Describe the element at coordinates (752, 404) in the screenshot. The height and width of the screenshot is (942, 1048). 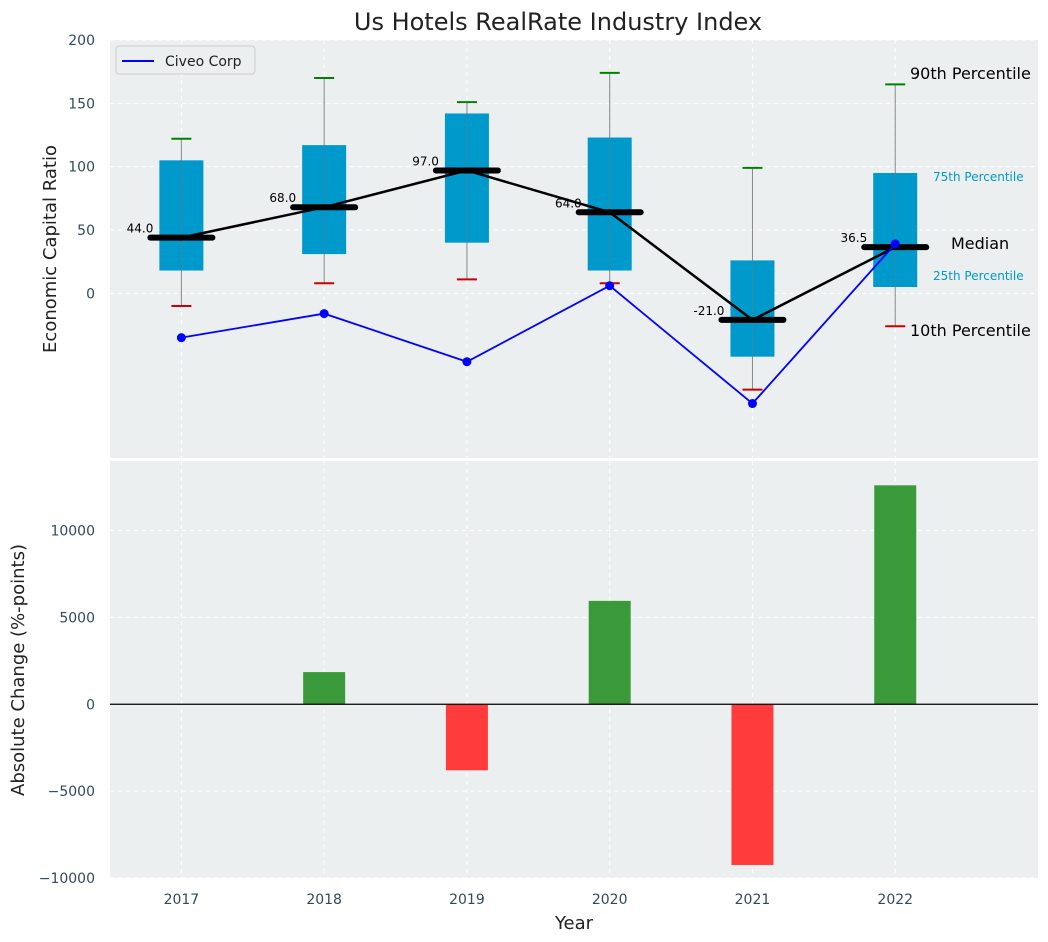
I see `civeo-point-2021` at that location.